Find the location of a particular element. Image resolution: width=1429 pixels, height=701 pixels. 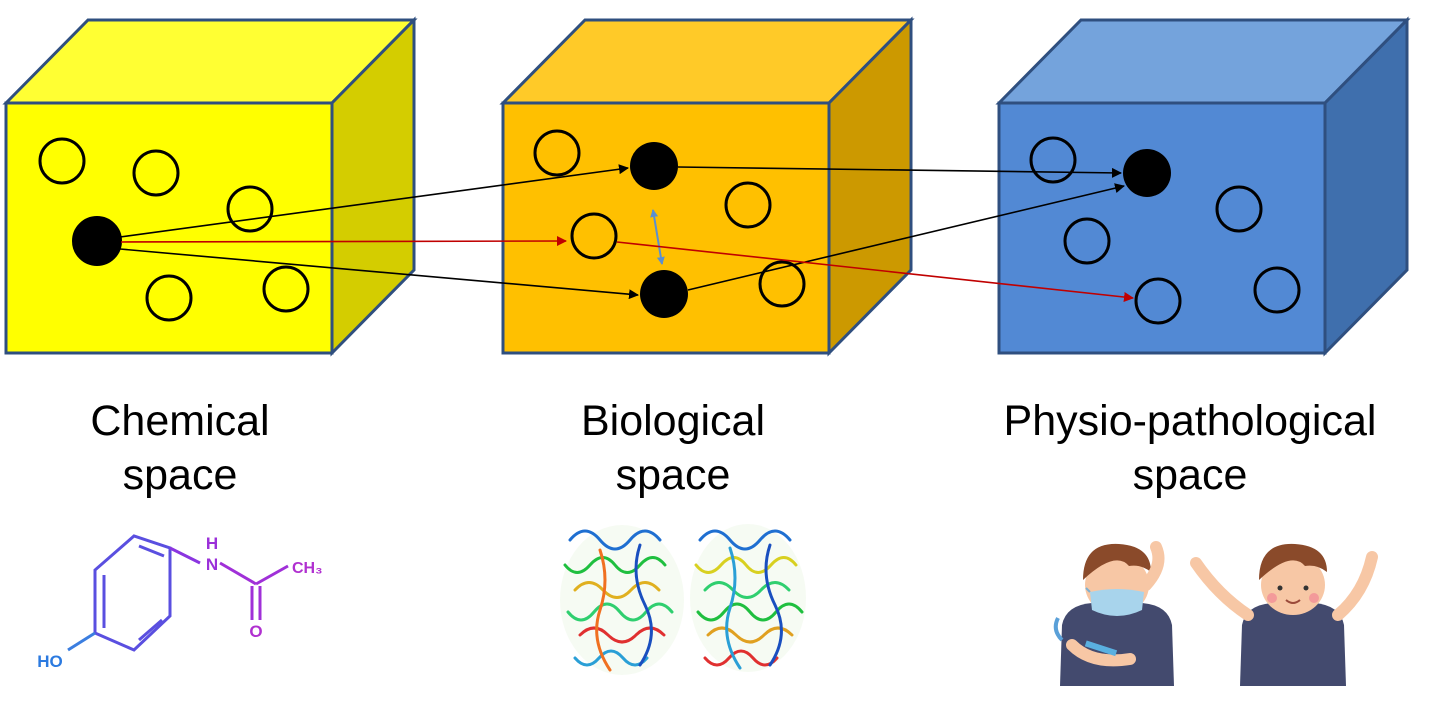

physio-node-active is located at coordinates (1147, 173).